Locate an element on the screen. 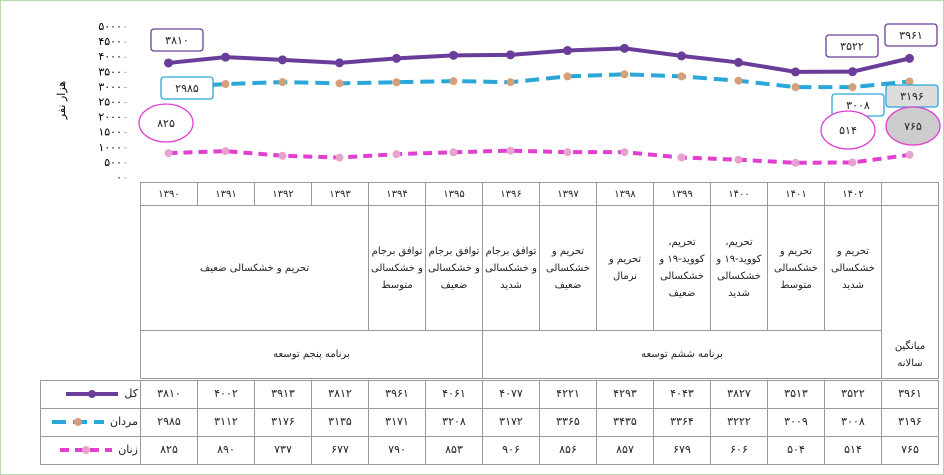 The height and width of the screenshot is (475, 944). y-tick-label: ۱۵۰۰ is located at coordinates (110, 132).